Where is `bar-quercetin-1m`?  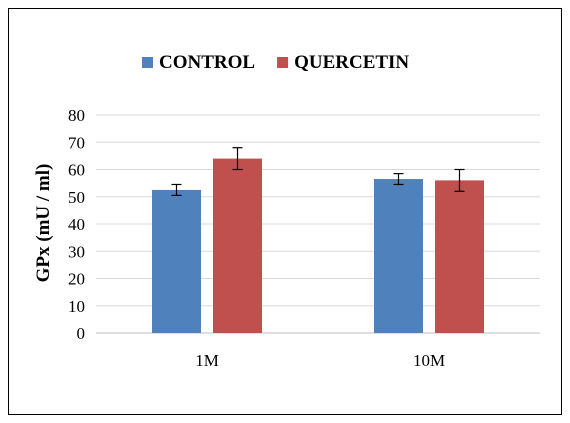 bar-quercetin-1m is located at coordinates (237, 245).